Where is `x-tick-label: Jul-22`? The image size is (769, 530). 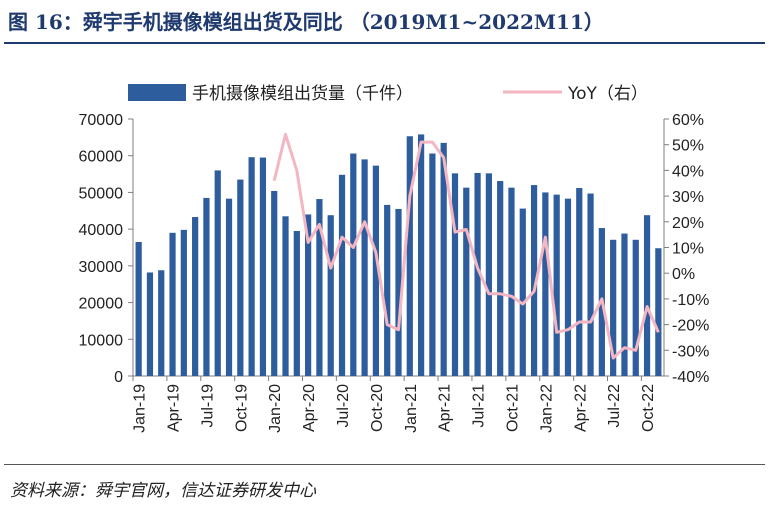 x-tick-label: Jul-22 is located at coordinates (614, 406).